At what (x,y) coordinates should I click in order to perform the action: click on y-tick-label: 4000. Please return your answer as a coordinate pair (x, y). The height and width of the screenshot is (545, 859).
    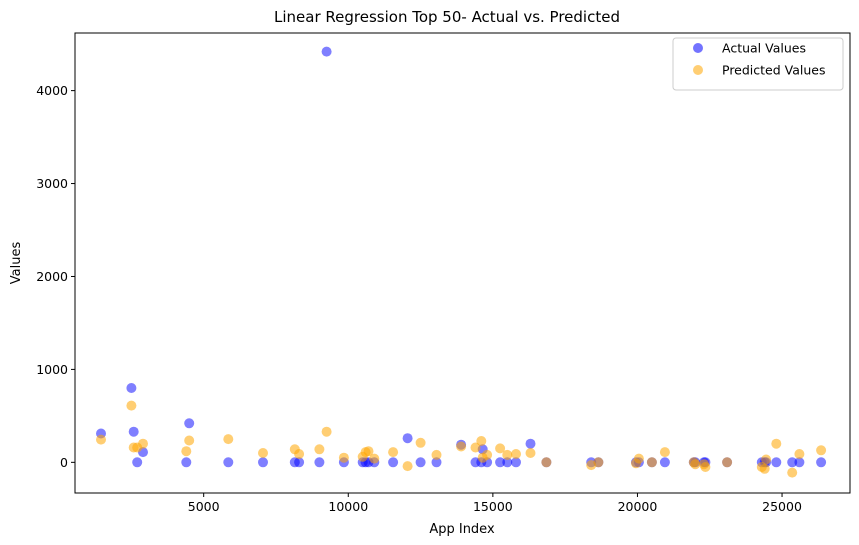
    Looking at the image, I should click on (52, 90).